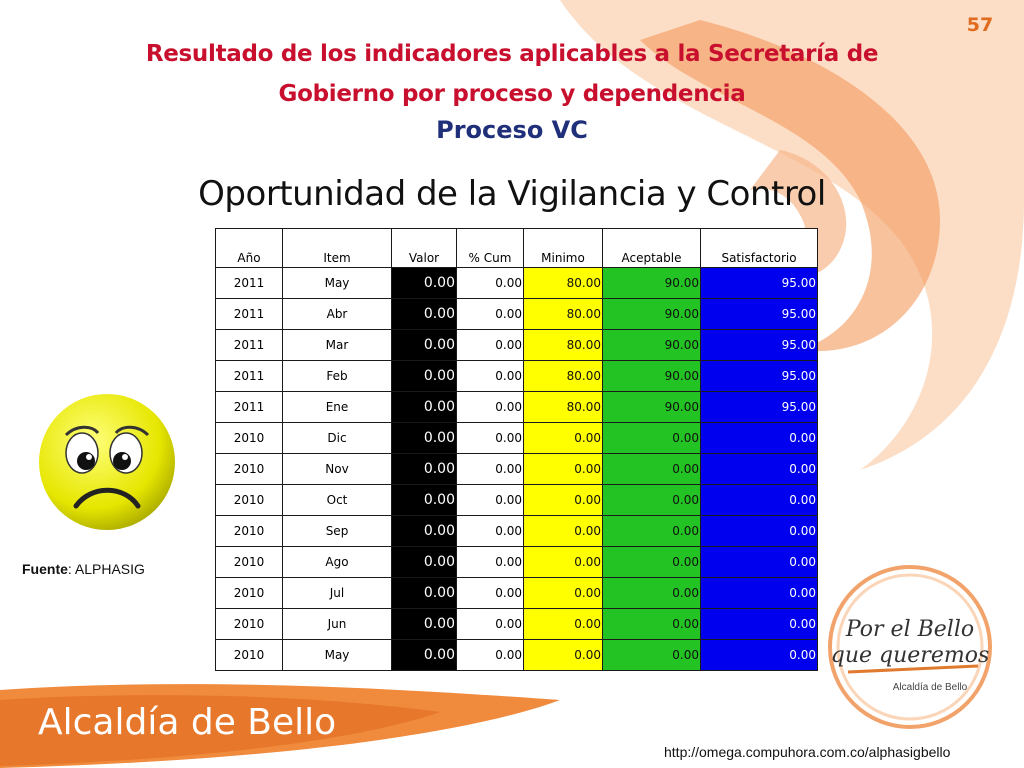 This screenshot has width=1024, height=768. I want to click on cell-item: Abr, so click(337, 314).